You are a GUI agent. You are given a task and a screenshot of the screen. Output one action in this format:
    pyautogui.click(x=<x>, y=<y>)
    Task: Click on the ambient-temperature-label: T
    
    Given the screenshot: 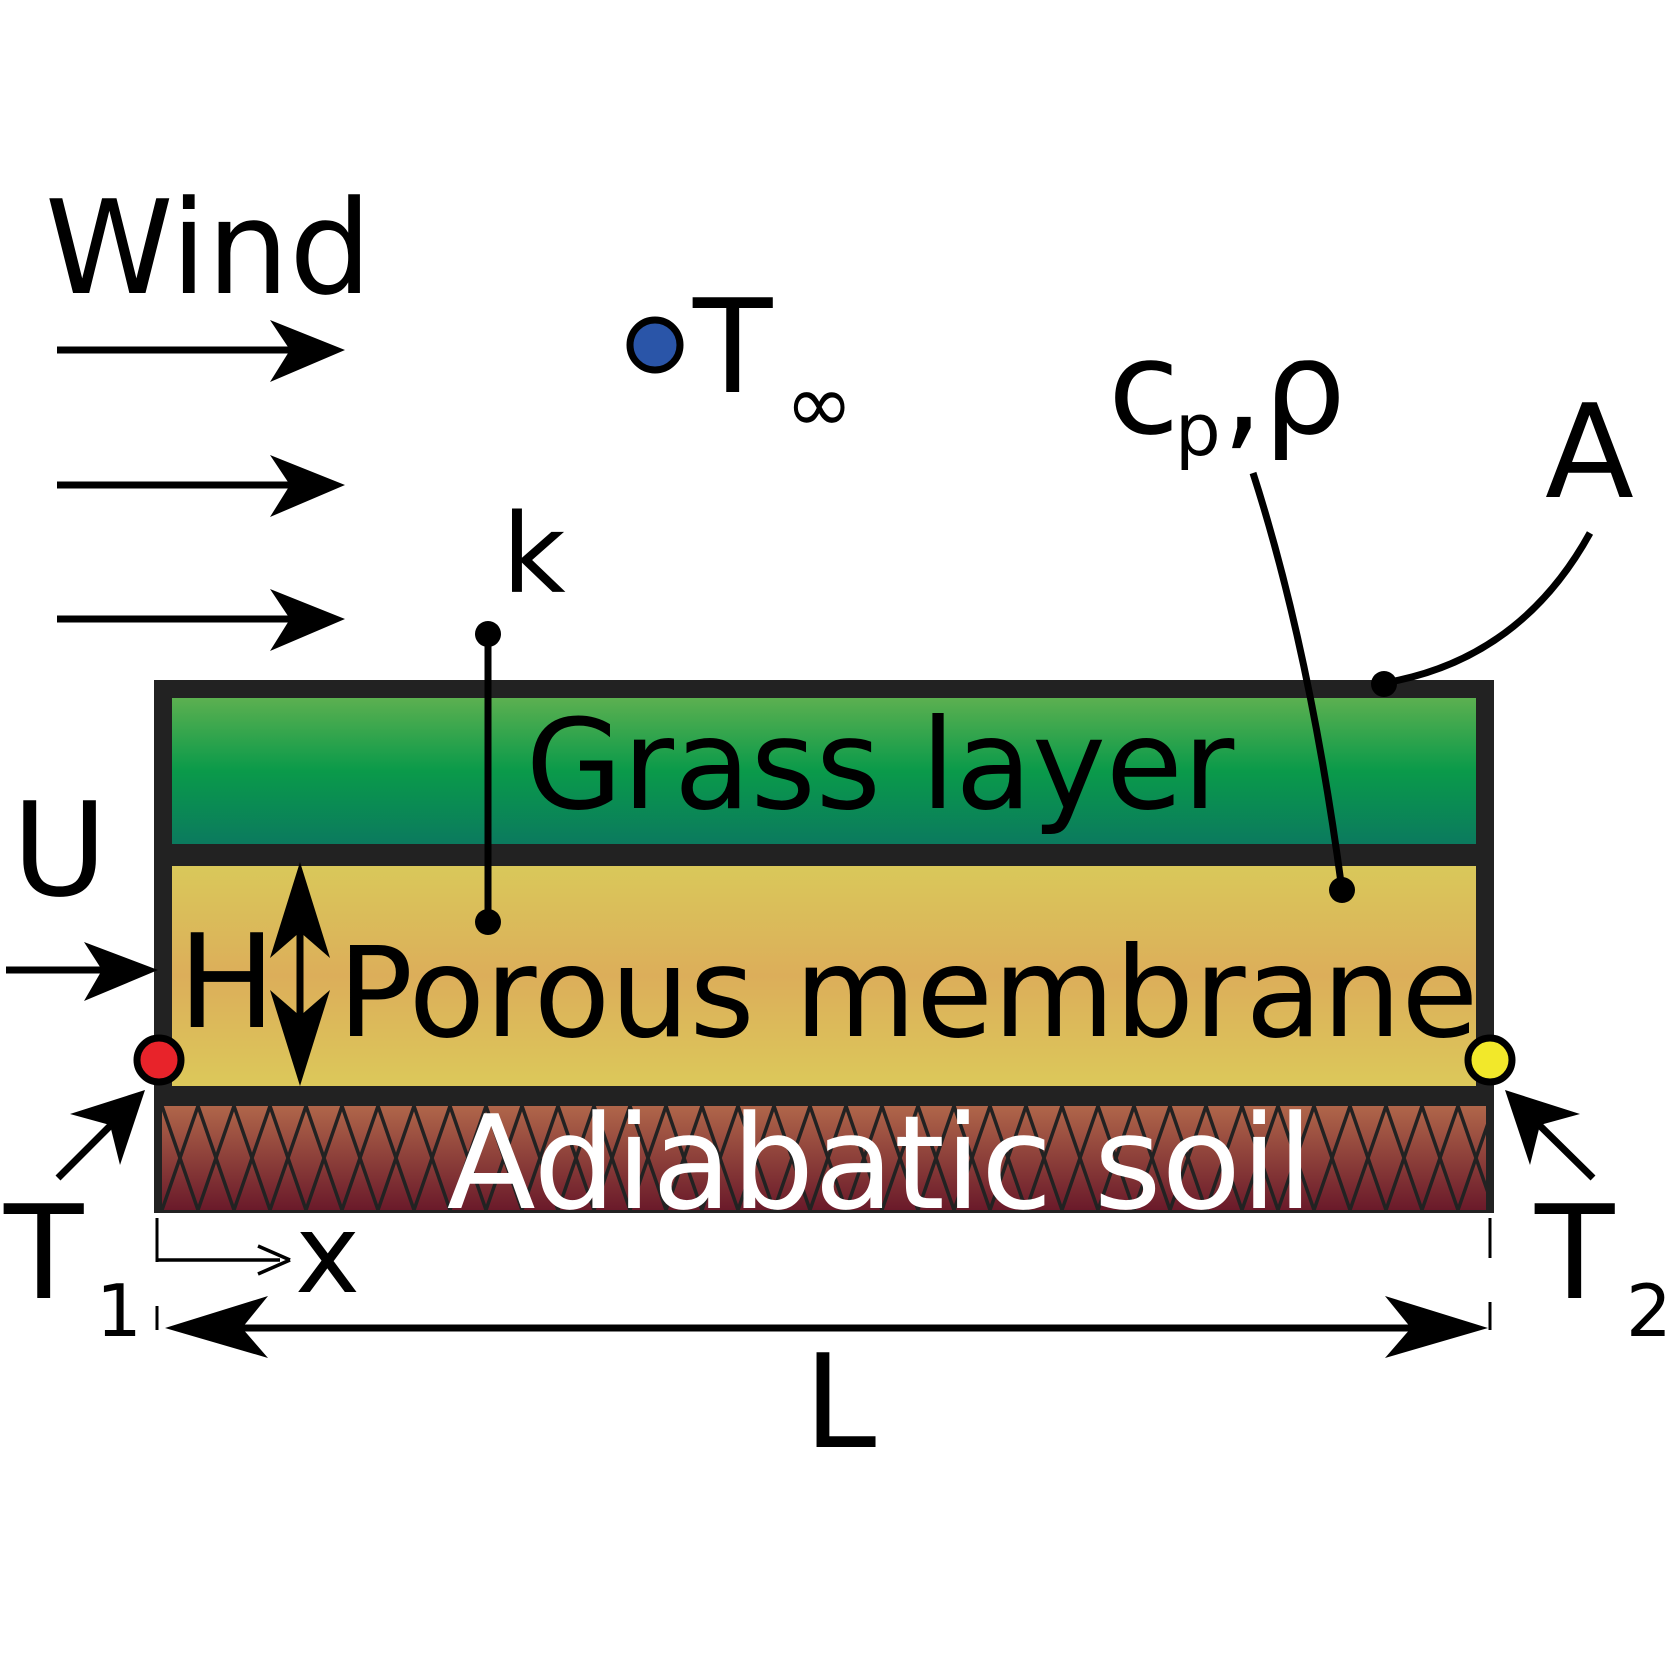 What is the action you would take?
    pyautogui.click(x=732, y=347)
    